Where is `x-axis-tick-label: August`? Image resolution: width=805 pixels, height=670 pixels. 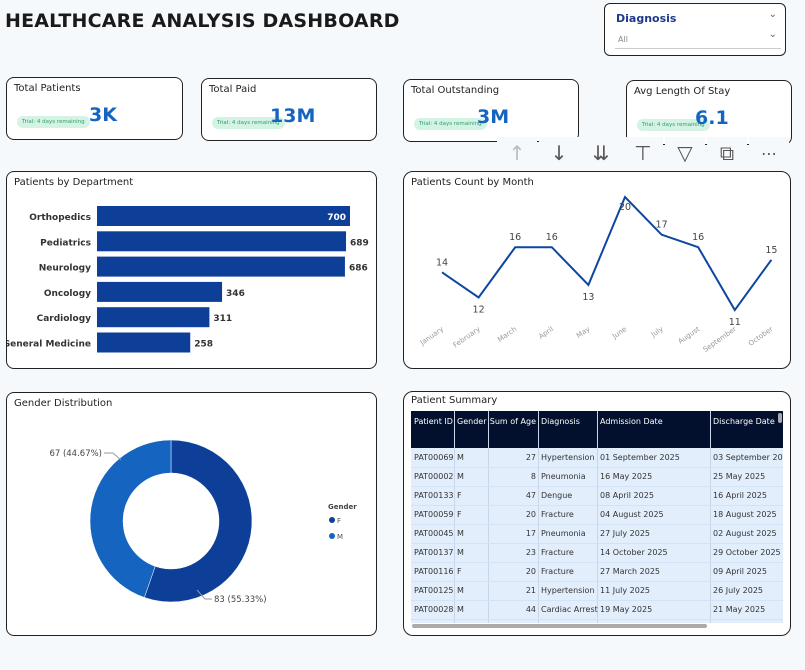 x-axis-tick-label: August is located at coordinates (689, 335).